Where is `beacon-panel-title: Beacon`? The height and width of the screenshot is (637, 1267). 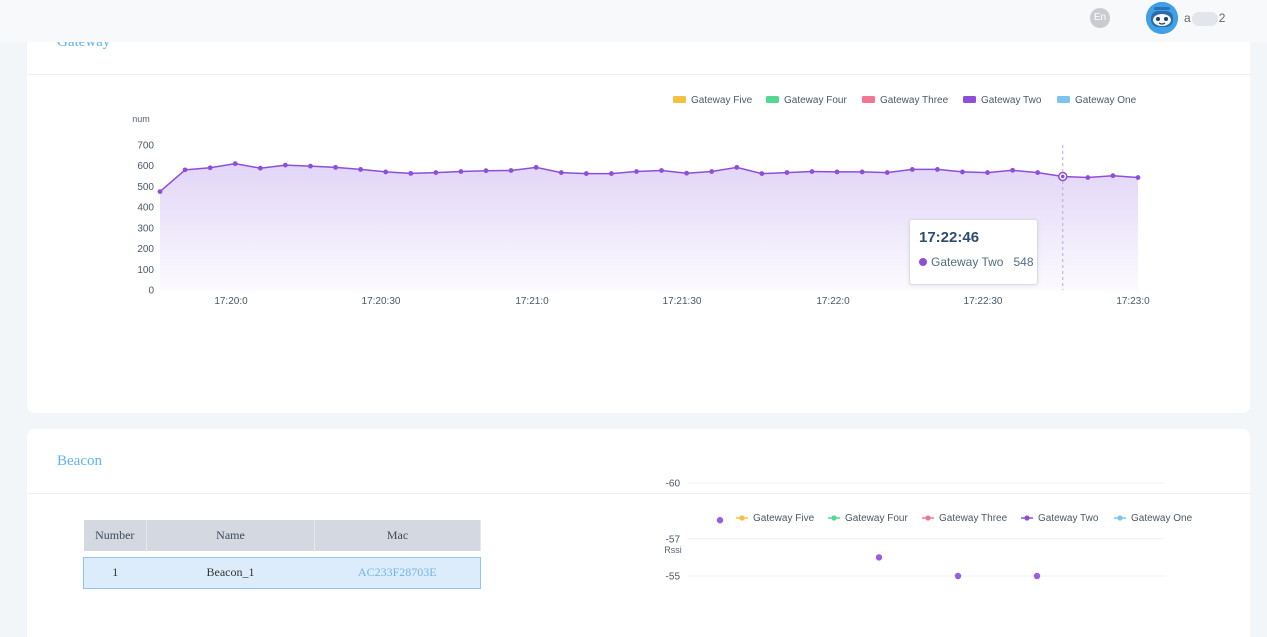 beacon-panel-title: Beacon is located at coordinates (79, 461).